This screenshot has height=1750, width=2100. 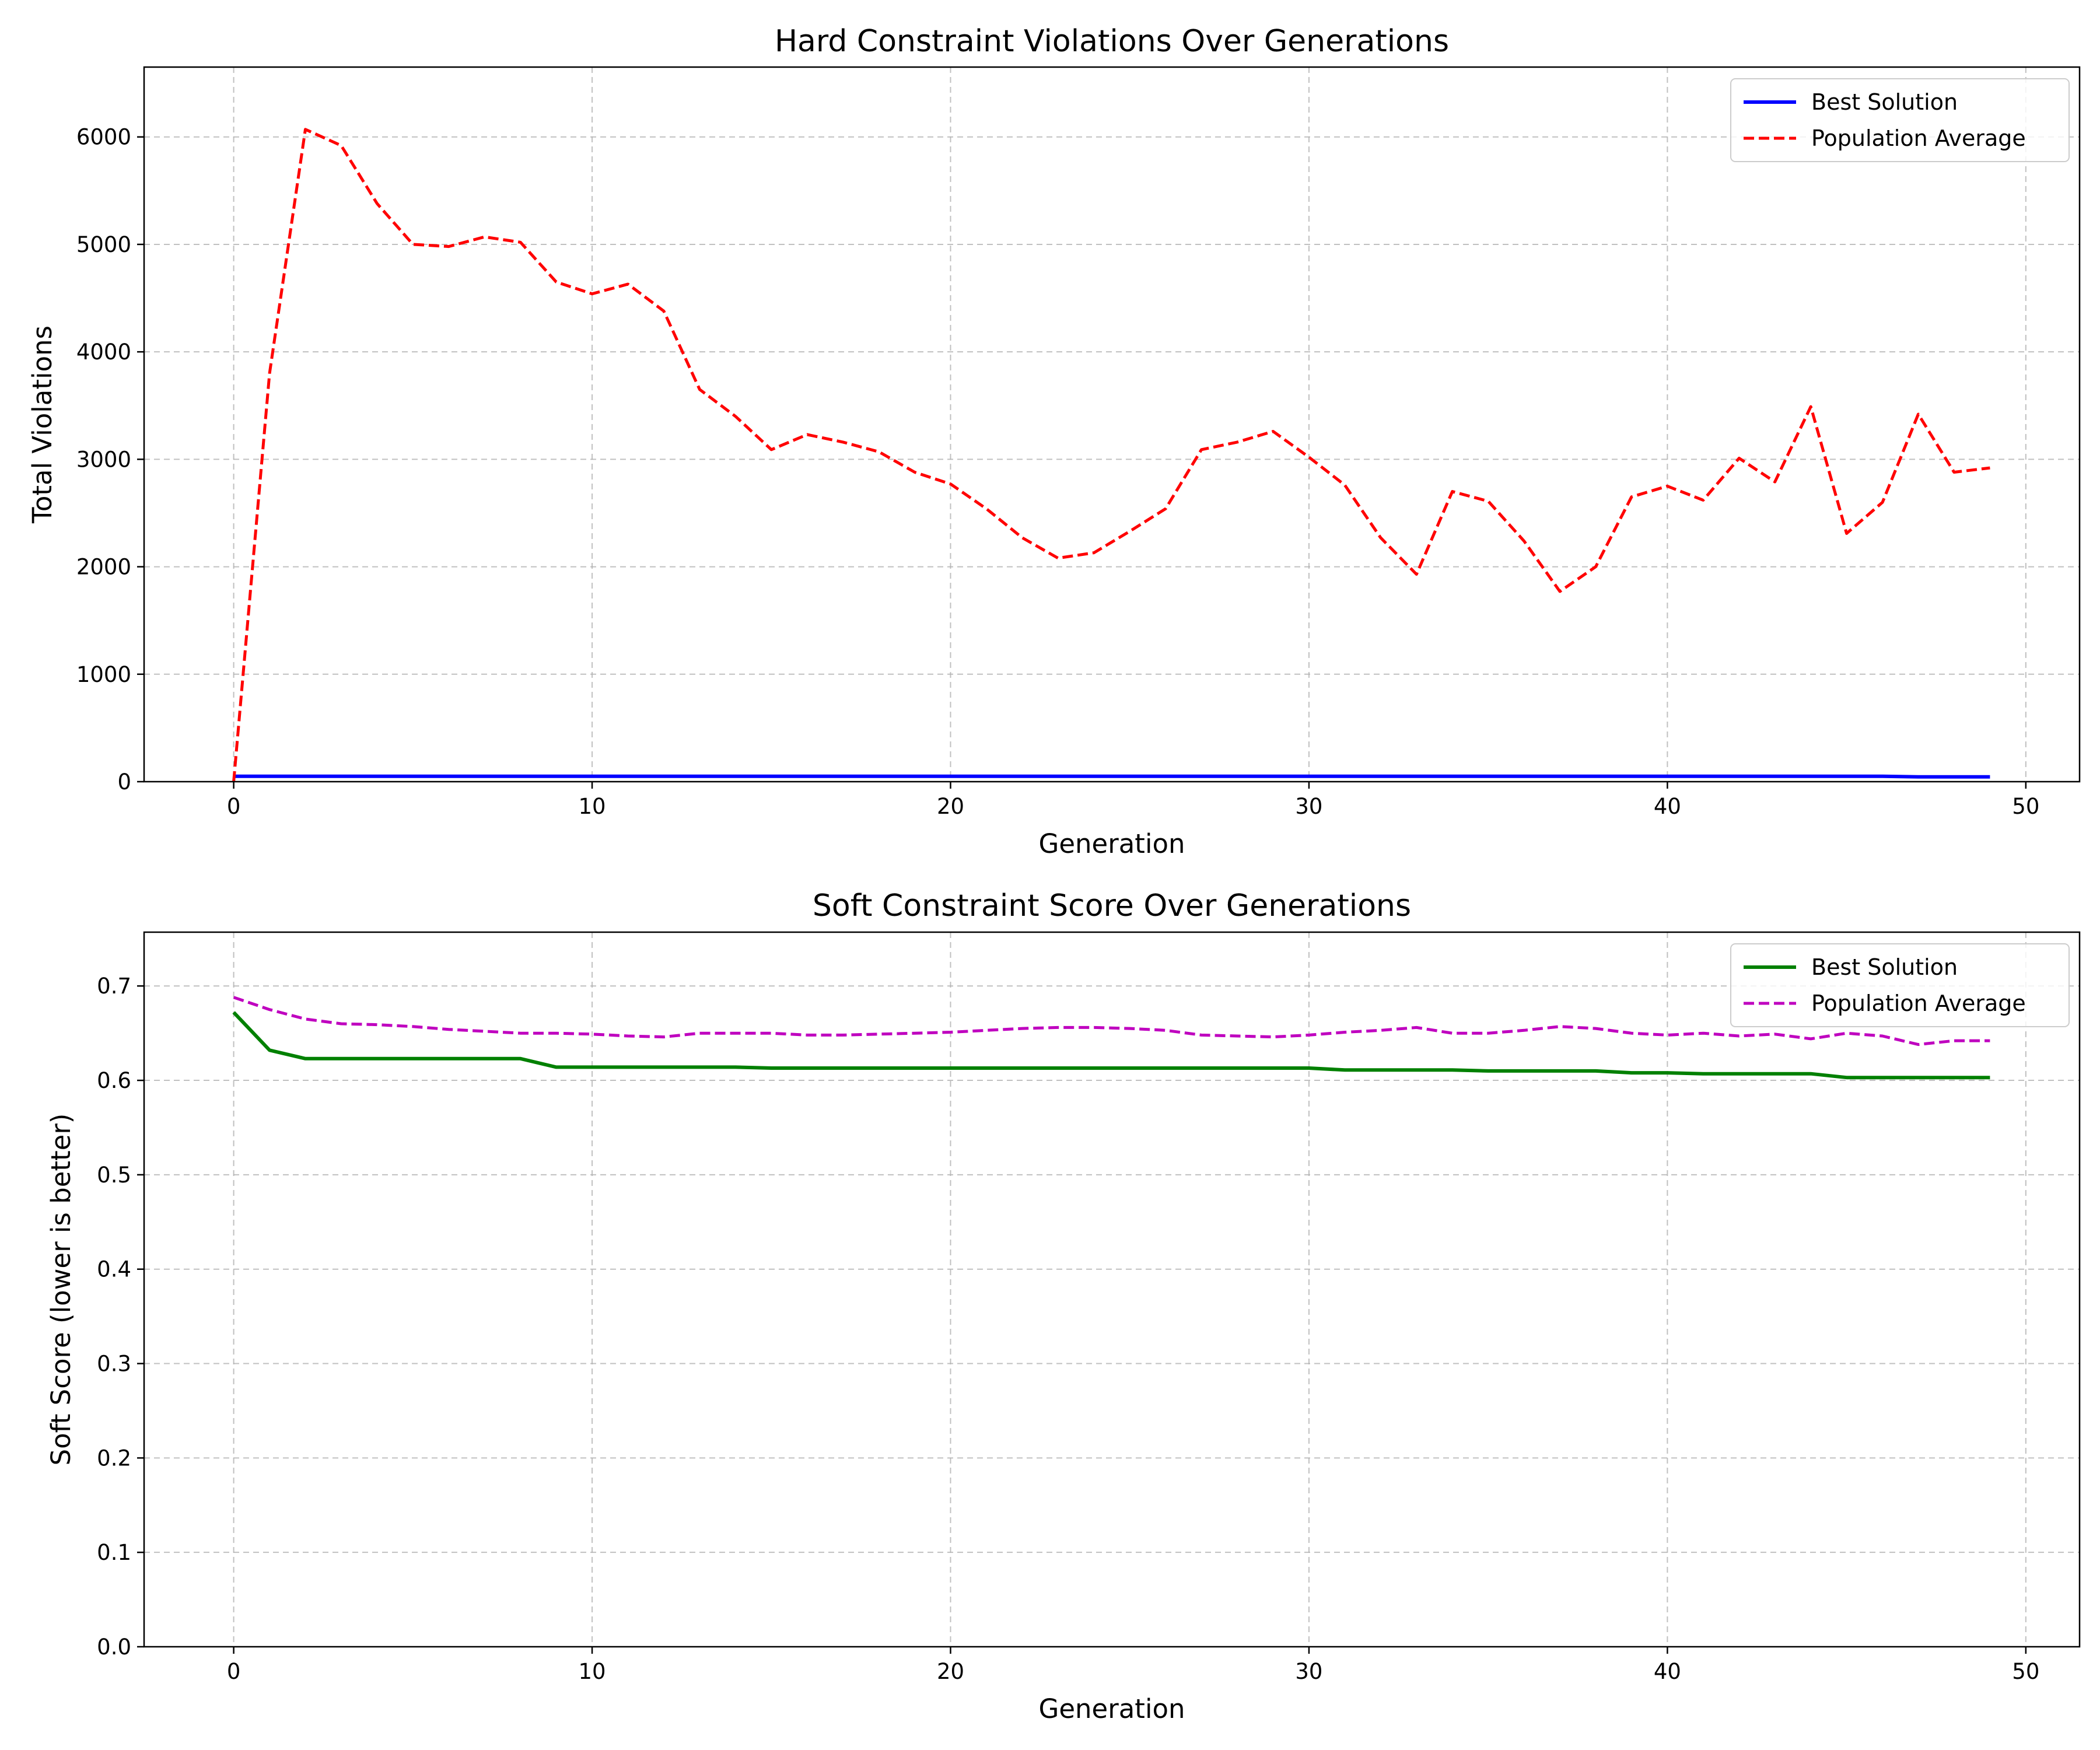 I want to click on hard-y-tick-label: 0, so click(x=124, y=781).